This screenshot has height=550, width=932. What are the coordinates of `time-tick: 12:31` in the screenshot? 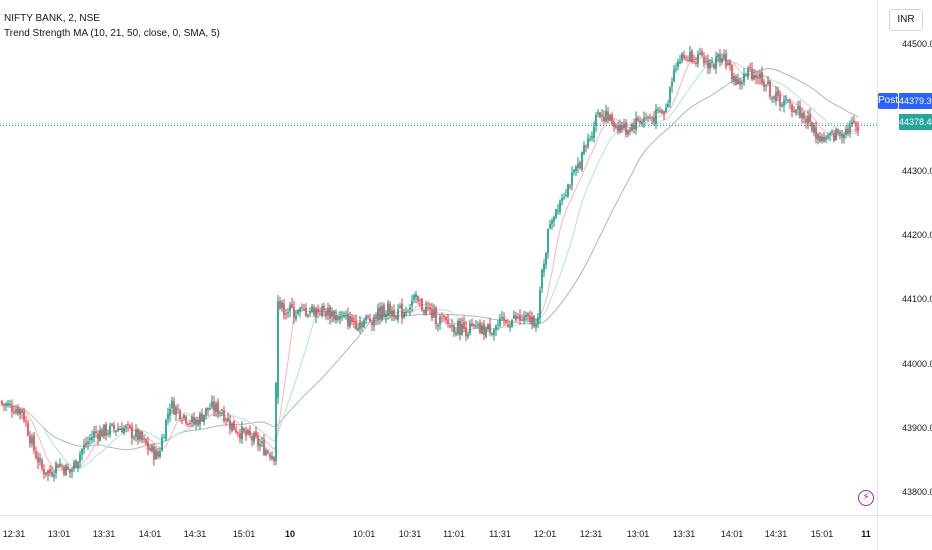 It's located at (14, 534).